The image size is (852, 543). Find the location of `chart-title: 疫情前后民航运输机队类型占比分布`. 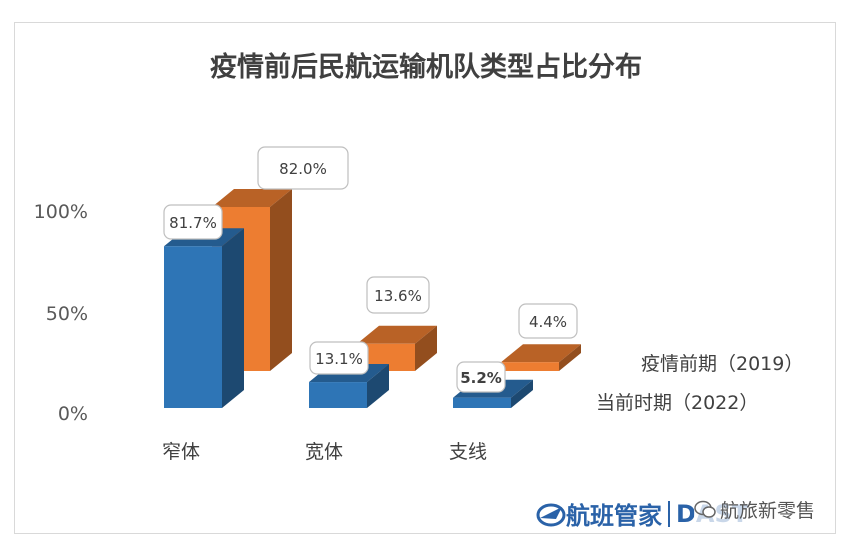

chart-title: 疫情前后民航运输机队类型占比分布 is located at coordinates (426, 67).